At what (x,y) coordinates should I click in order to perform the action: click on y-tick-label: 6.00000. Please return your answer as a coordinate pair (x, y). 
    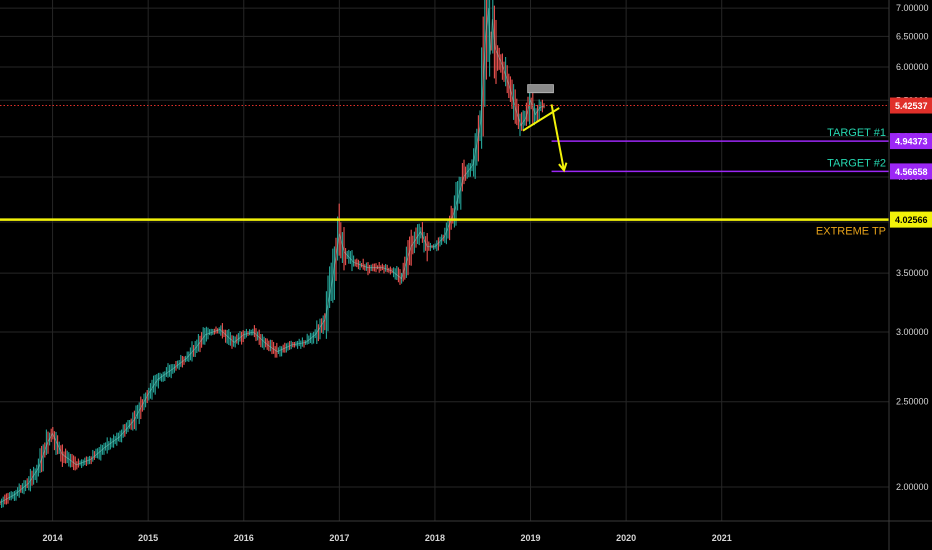
    Looking at the image, I should click on (912, 67).